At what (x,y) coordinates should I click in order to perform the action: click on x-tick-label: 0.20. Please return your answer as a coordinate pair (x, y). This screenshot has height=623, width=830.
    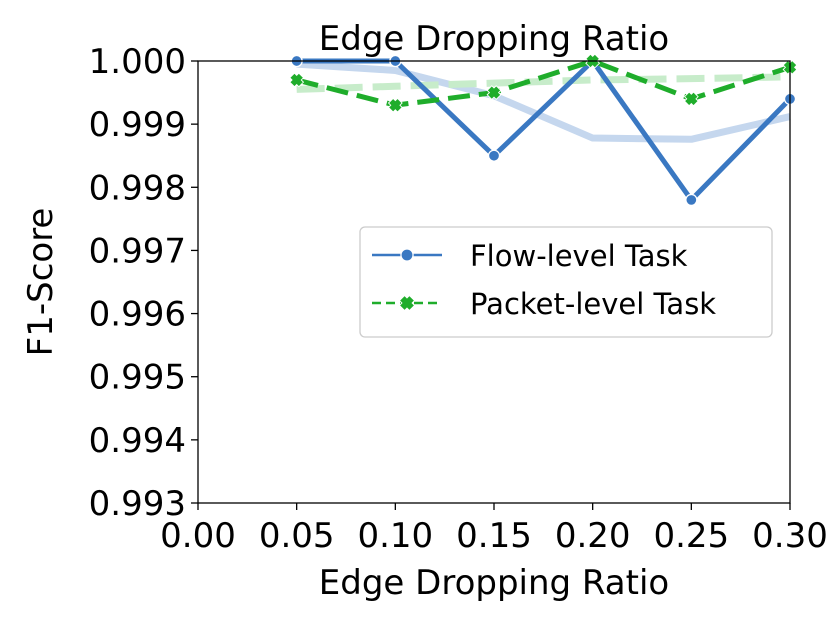
    Looking at the image, I should click on (593, 536).